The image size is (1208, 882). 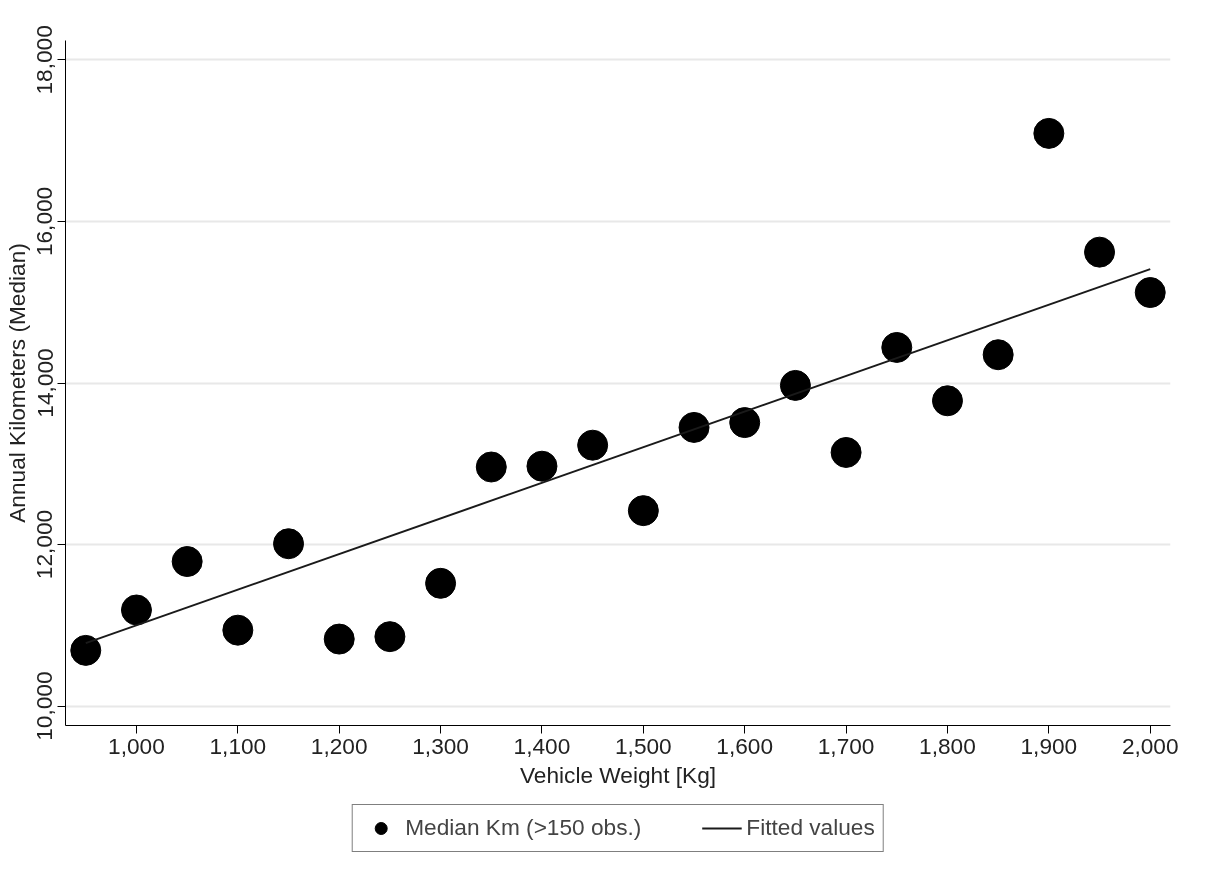 I want to click on x-tick-label: 1,400, so click(x=542, y=745).